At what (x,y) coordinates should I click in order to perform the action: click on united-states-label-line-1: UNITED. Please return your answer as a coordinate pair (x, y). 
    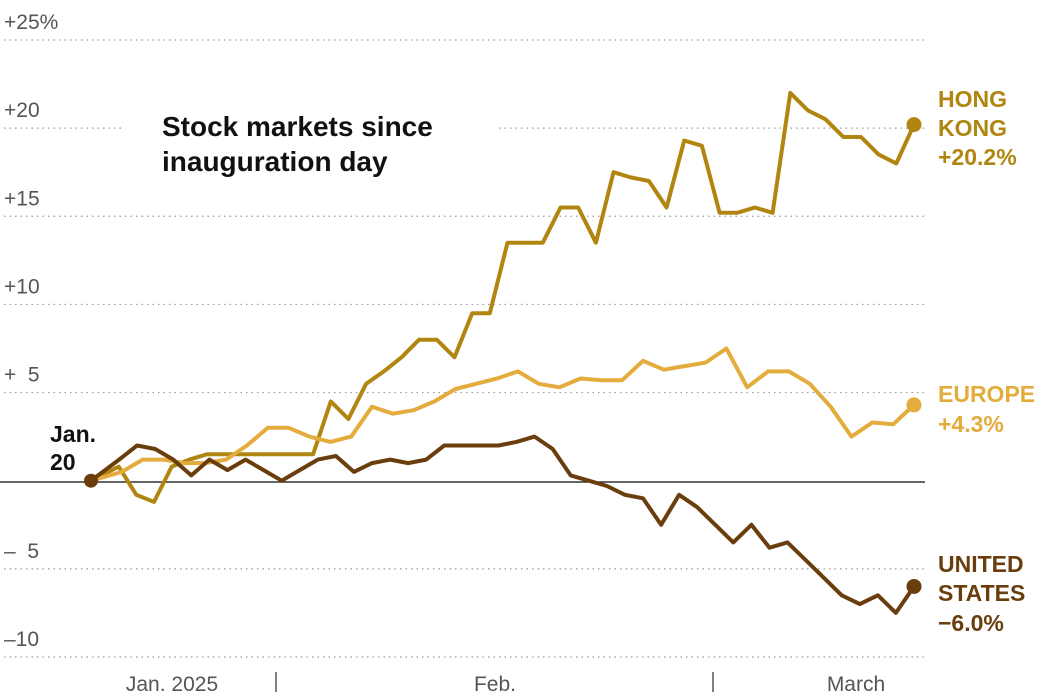
    Looking at the image, I should click on (981, 564).